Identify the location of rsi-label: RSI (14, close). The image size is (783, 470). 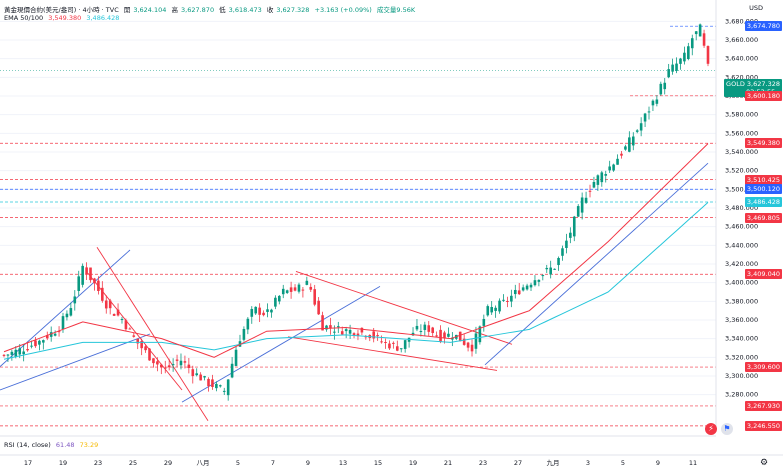
(27, 445).